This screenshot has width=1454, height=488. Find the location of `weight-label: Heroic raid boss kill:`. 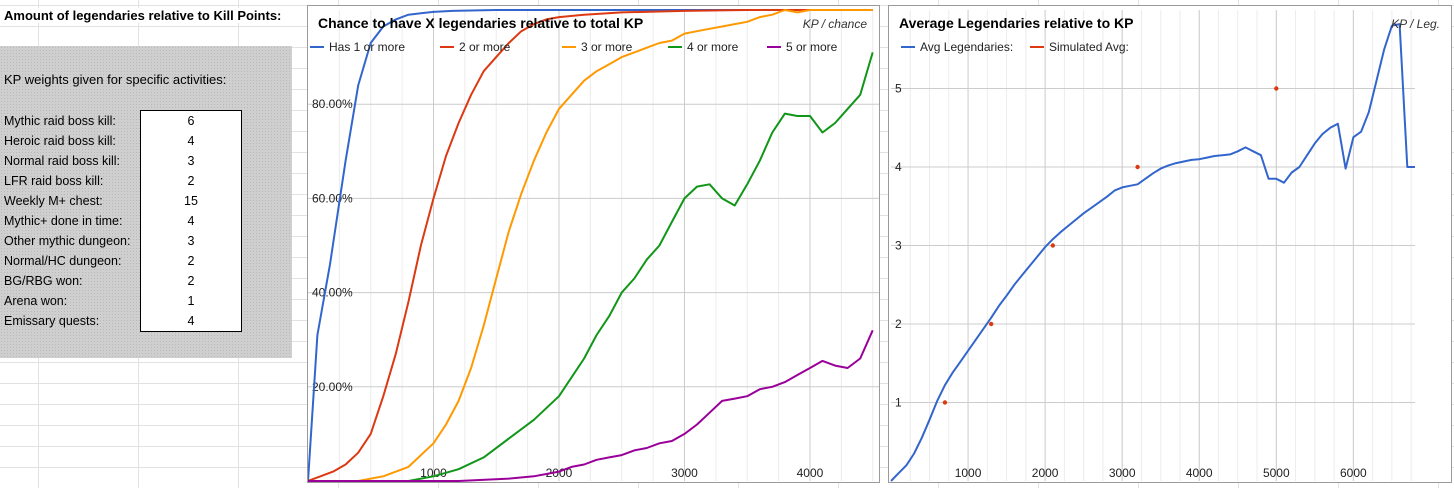

weight-label: Heroic raid boss kill: is located at coordinates (60, 141).